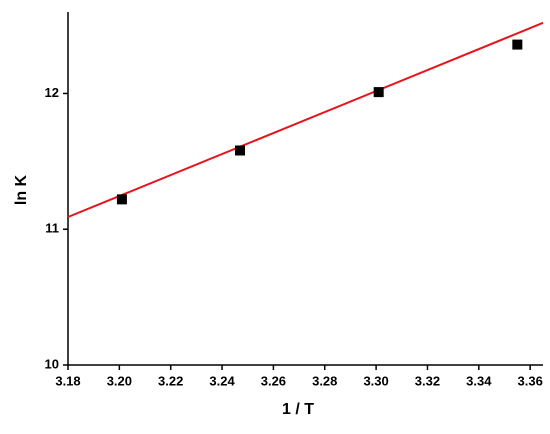  What do you see at coordinates (52, 228) in the screenshot?
I see `y-tick-label: 11` at bounding box center [52, 228].